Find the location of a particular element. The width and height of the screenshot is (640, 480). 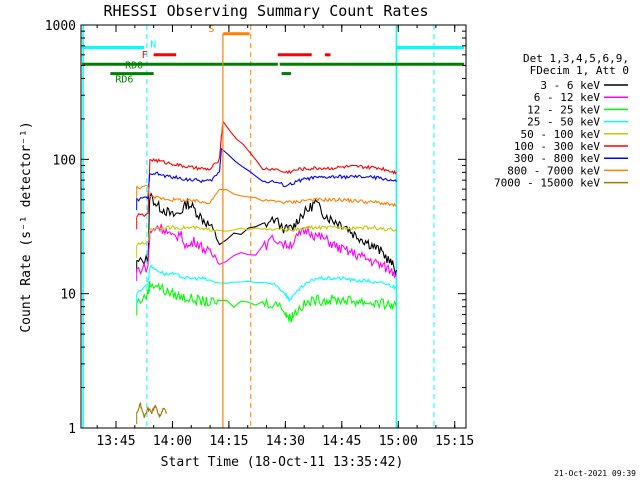

legend-label-2: 12 - 25 keV is located at coordinates (563, 109).